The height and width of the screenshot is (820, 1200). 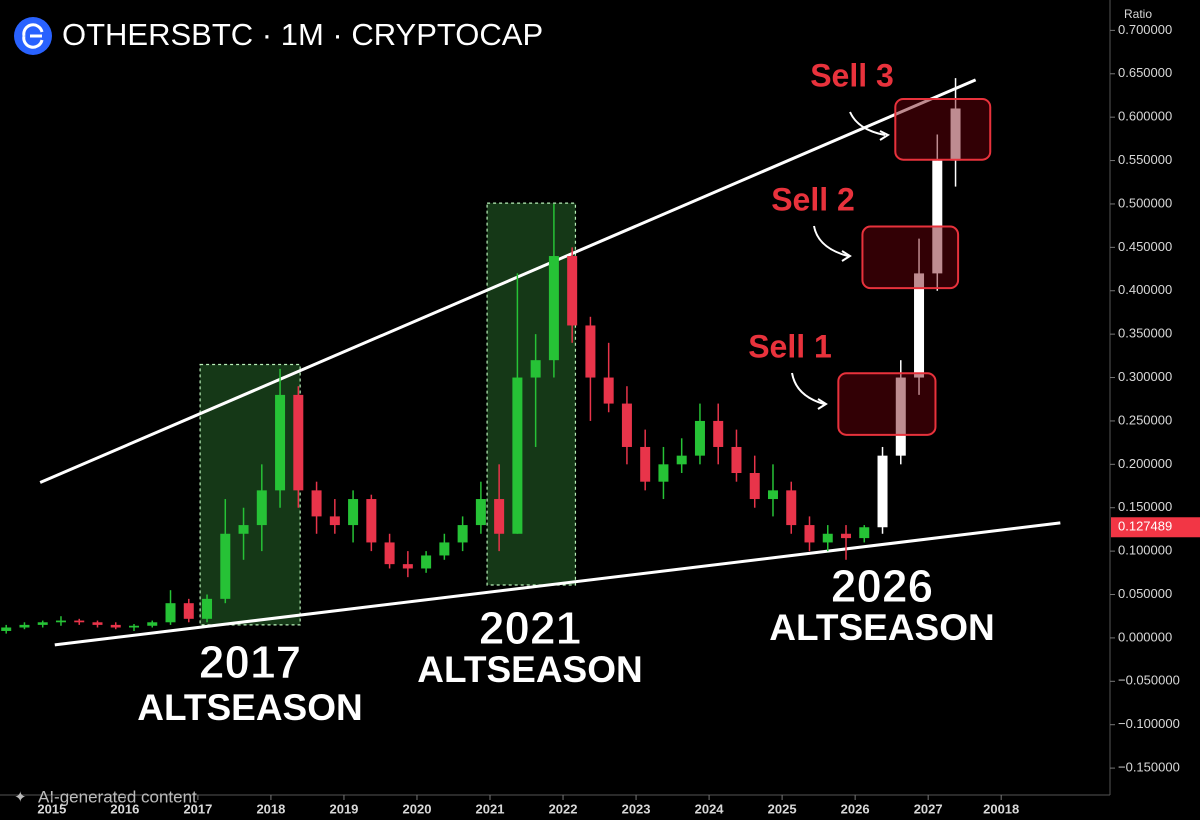 I want to click on y-tick-label: 0.550000, so click(x=1145, y=159).